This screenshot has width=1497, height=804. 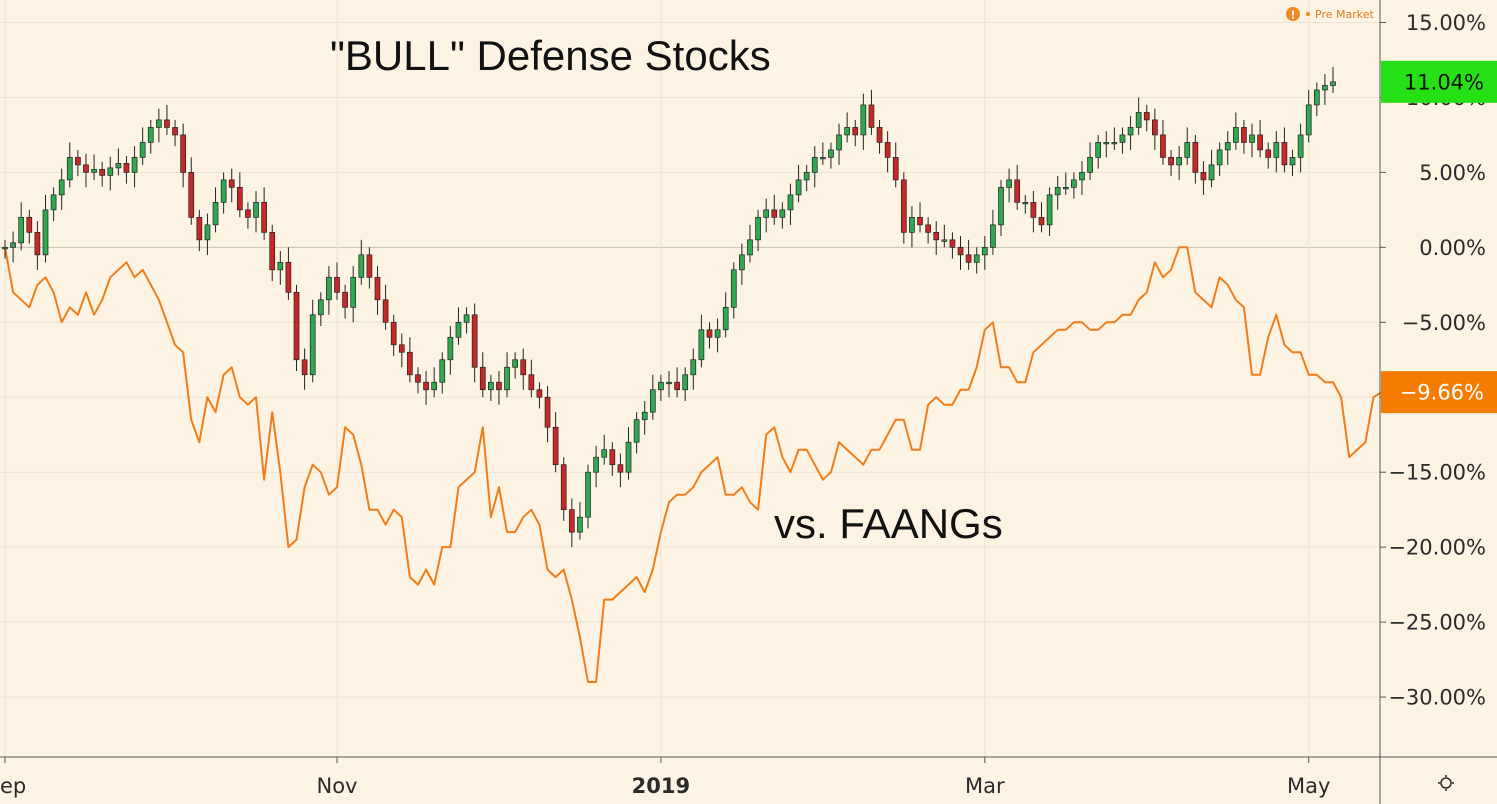 What do you see at coordinates (1444, 323) in the screenshot?
I see `y-tick-label: −5.00%` at bounding box center [1444, 323].